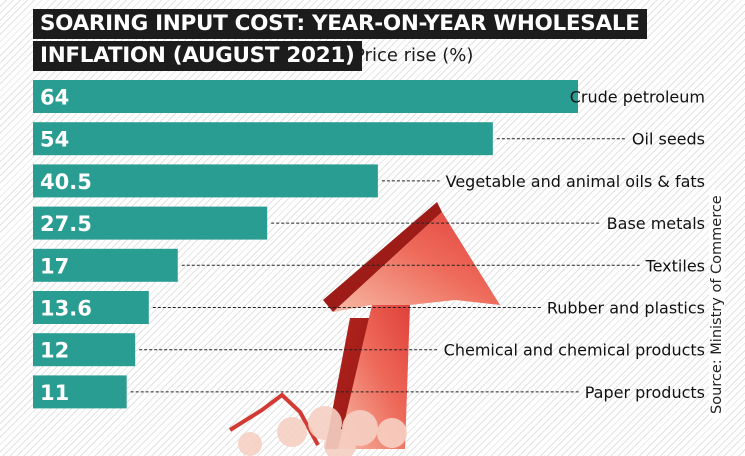  I want to click on category-label: Chemical and chemical products, so click(574, 350).